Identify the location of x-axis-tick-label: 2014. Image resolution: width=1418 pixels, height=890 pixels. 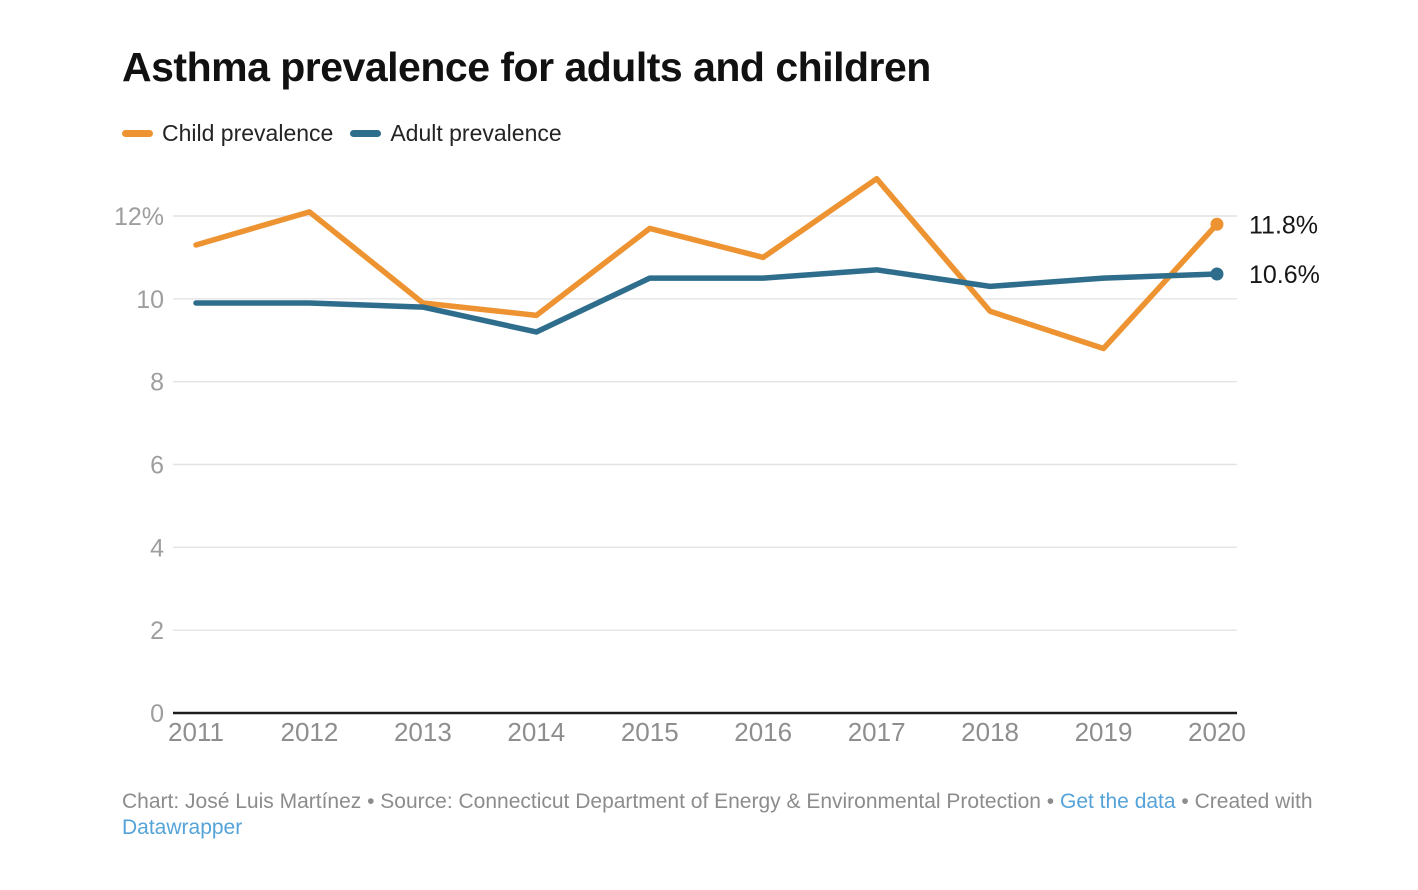
(536, 732).